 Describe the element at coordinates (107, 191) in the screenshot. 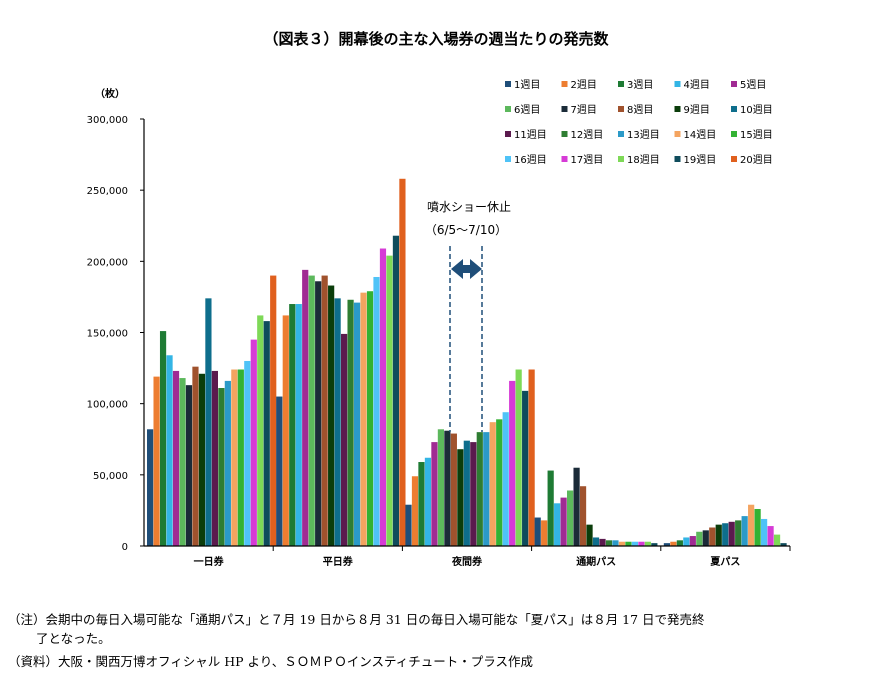

I see `y-tick-label: 250,000` at that location.